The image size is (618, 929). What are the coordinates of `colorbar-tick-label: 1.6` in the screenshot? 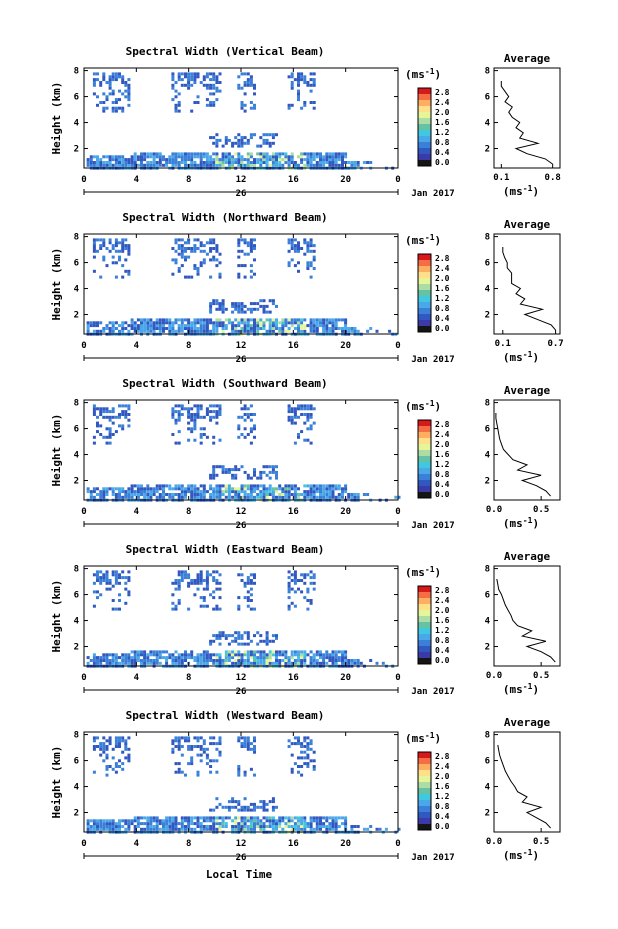 It's located at (442, 620).